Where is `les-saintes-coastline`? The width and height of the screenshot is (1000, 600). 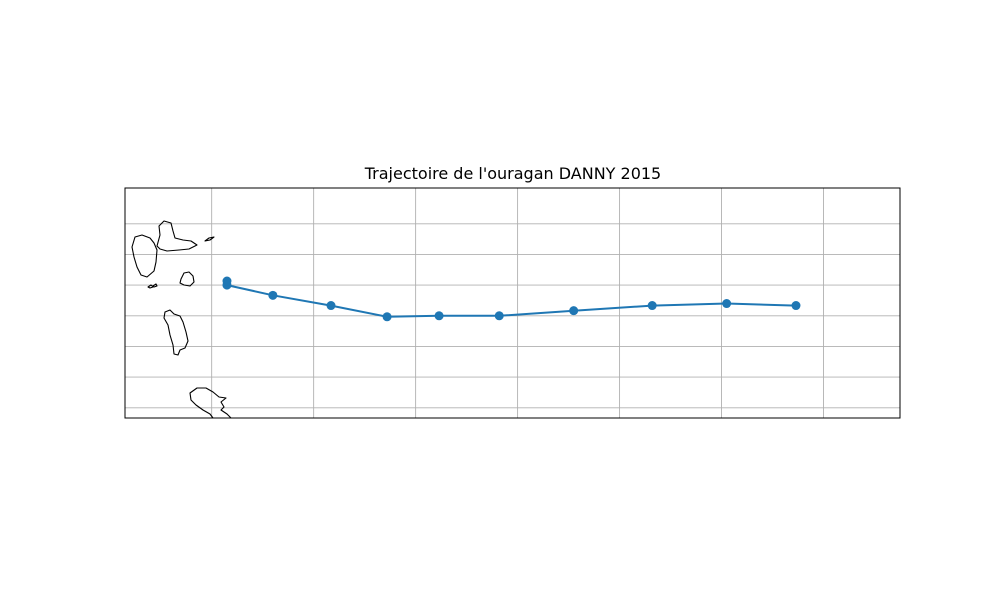
les-saintes-coastline is located at coordinates (152, 286).